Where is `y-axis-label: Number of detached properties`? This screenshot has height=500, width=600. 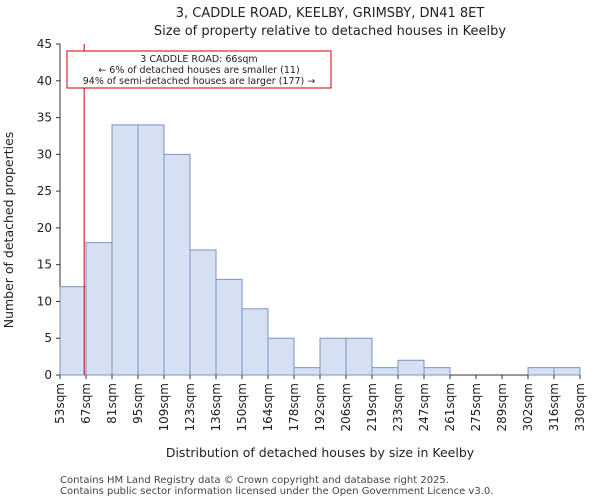 y-axis-label: Number of detached properties is located at coordinates (8, 230).